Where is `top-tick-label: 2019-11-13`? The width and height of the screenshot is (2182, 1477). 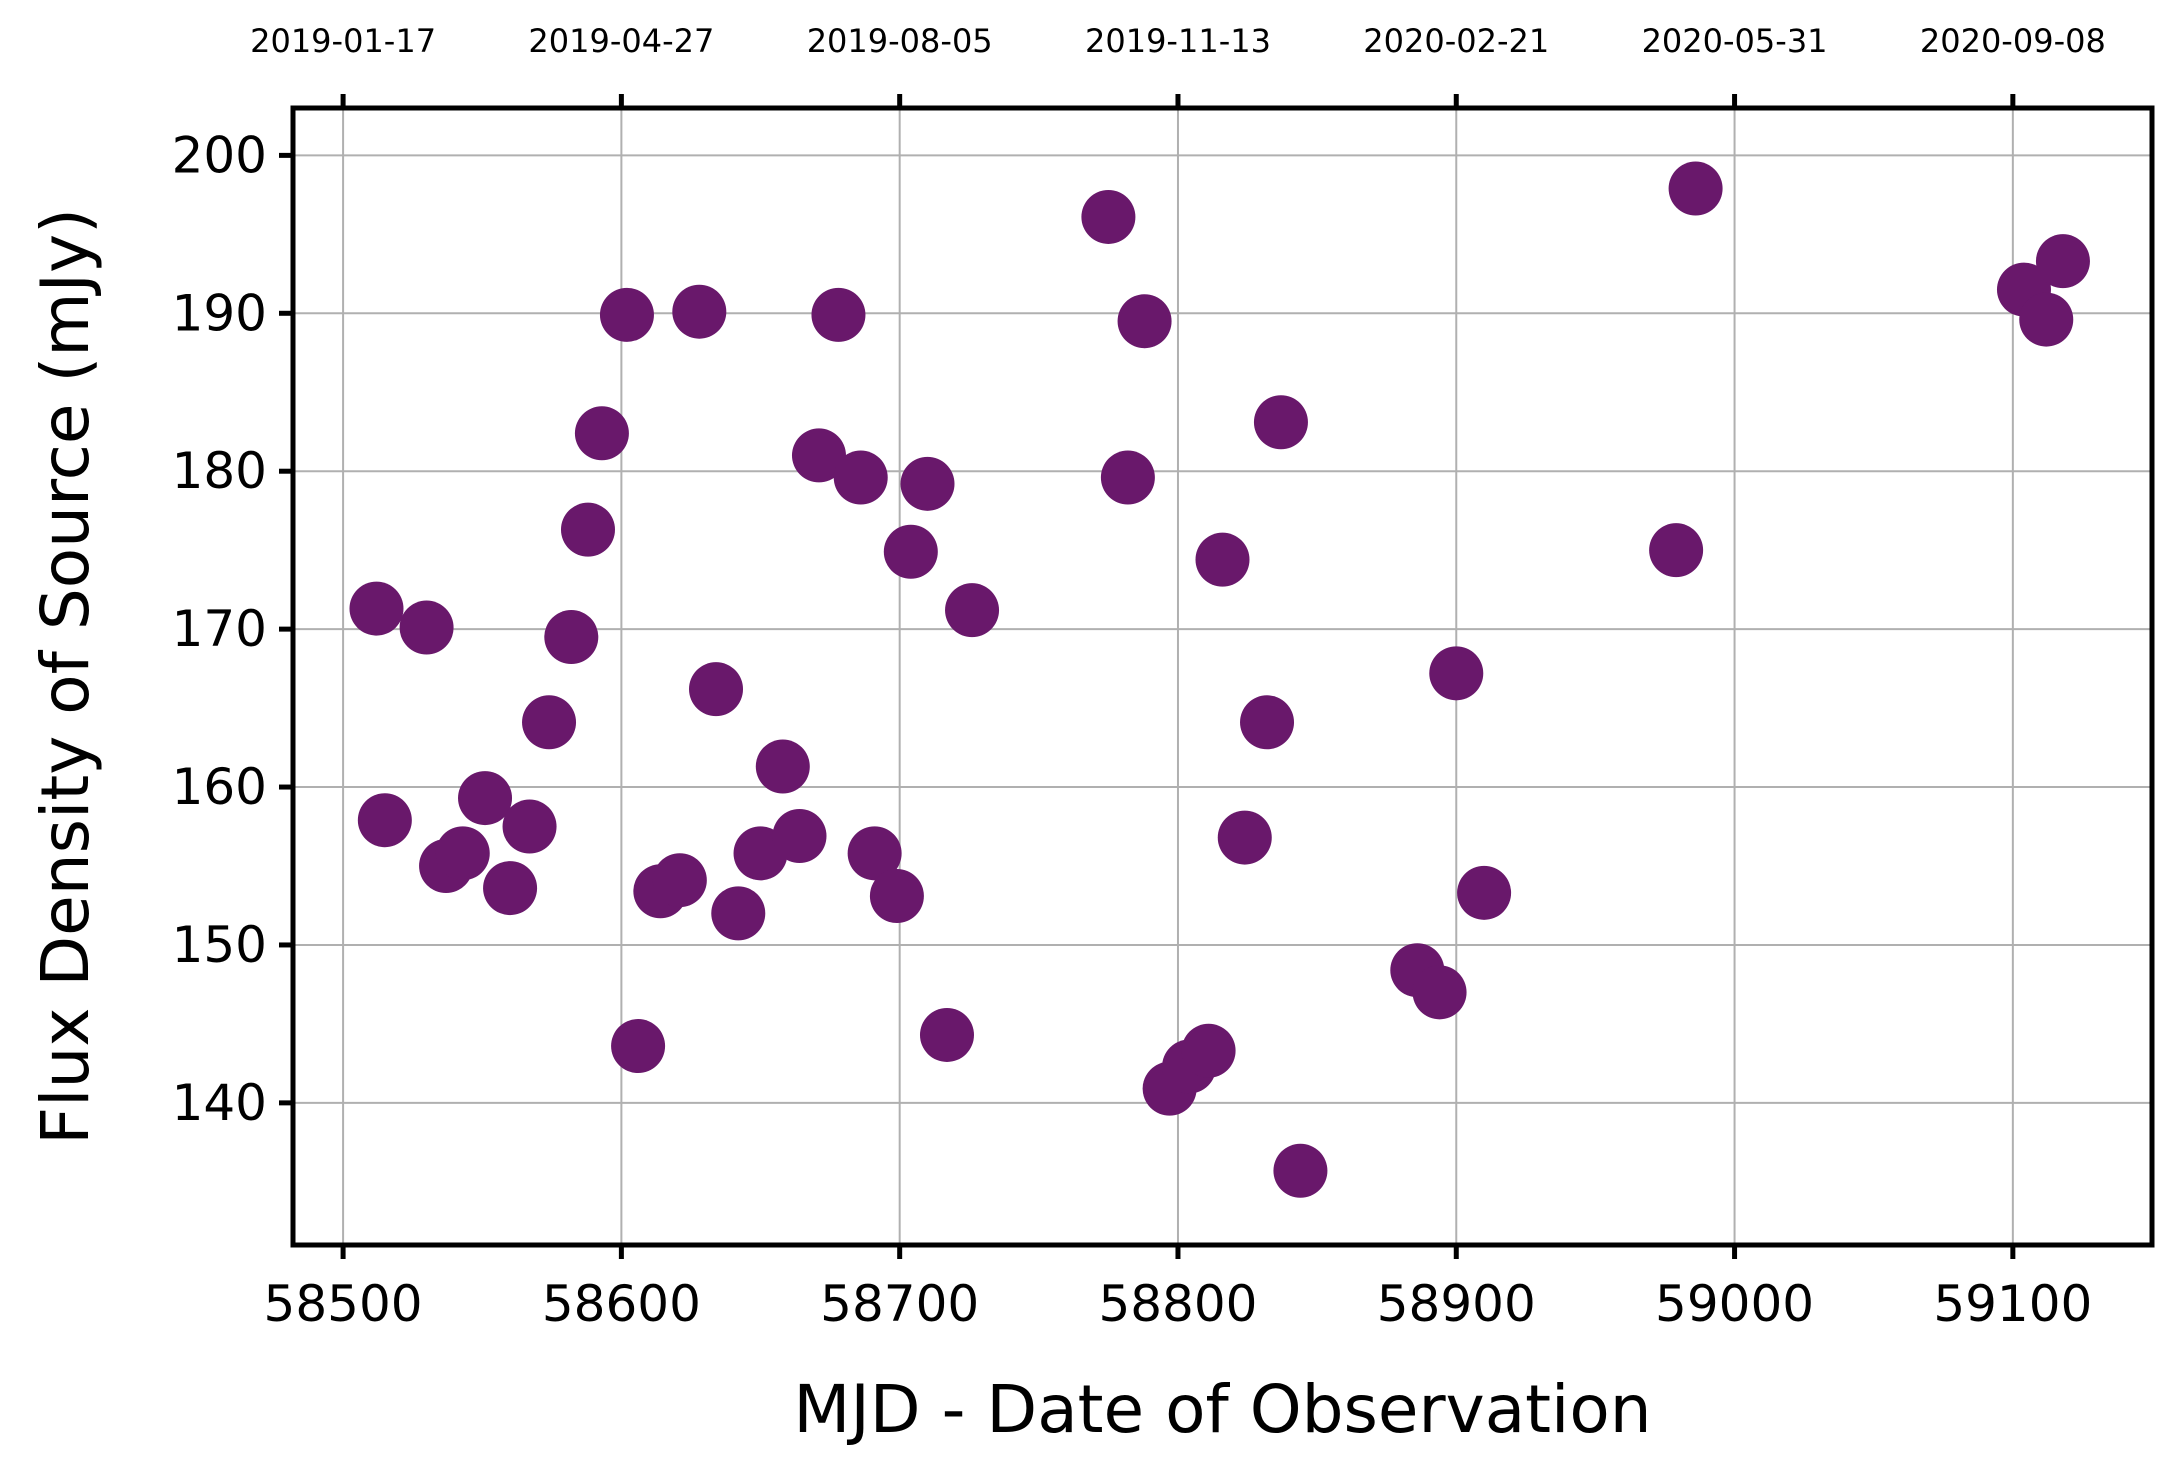
top-tick-label: 2019-11-13 is located at coordinates (1178, 41).